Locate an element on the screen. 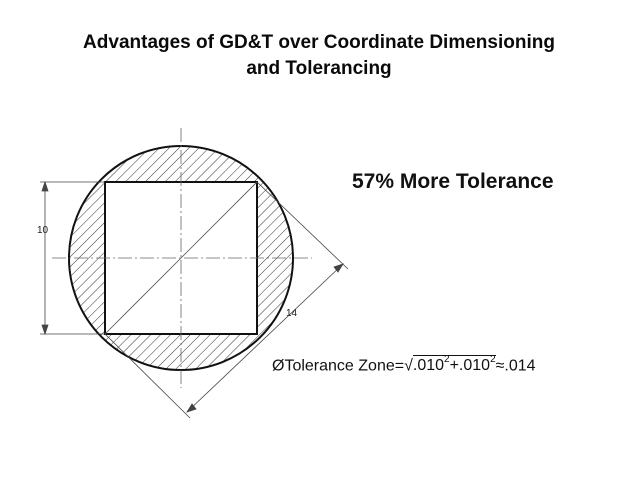 This screenshot has height=479, width=638. plus-sign: + is located at coordinates (454, 366).